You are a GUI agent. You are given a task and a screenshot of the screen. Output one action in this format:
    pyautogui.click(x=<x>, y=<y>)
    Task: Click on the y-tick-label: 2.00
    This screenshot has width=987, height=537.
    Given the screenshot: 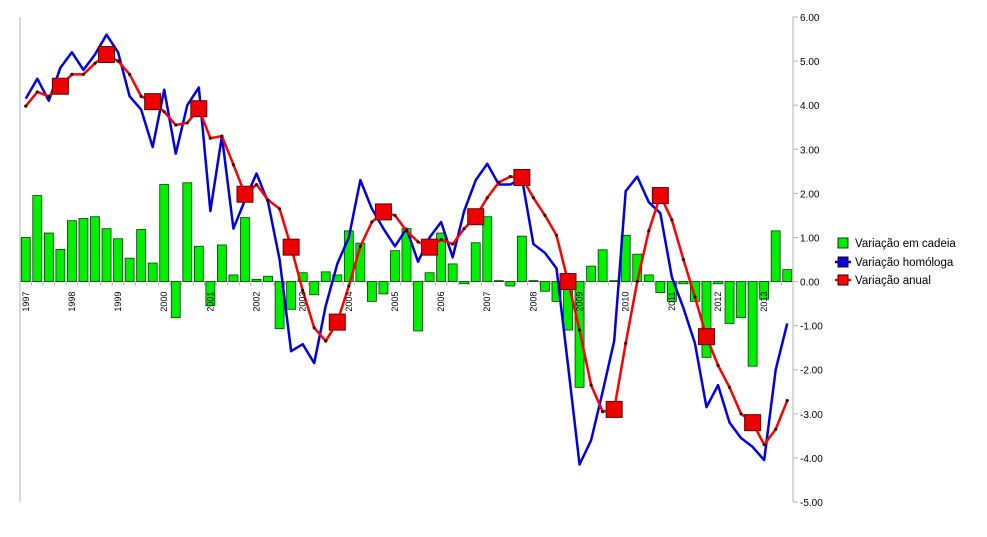 What is the action you would take?
    pyautogui.click(x=810, y=194)
    